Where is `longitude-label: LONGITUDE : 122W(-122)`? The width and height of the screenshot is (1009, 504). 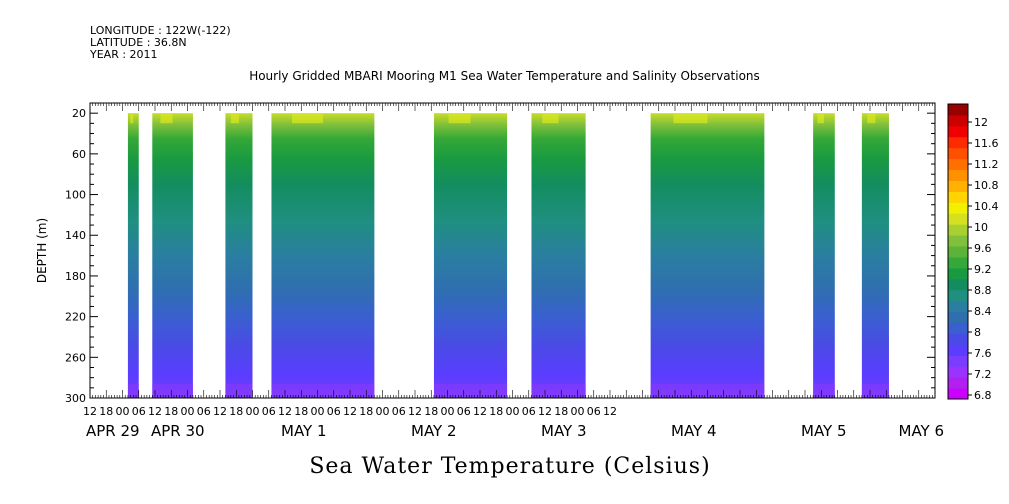 longitude-label: LONGITUDE : 122W(-122) is located at coordinates (160, 30).